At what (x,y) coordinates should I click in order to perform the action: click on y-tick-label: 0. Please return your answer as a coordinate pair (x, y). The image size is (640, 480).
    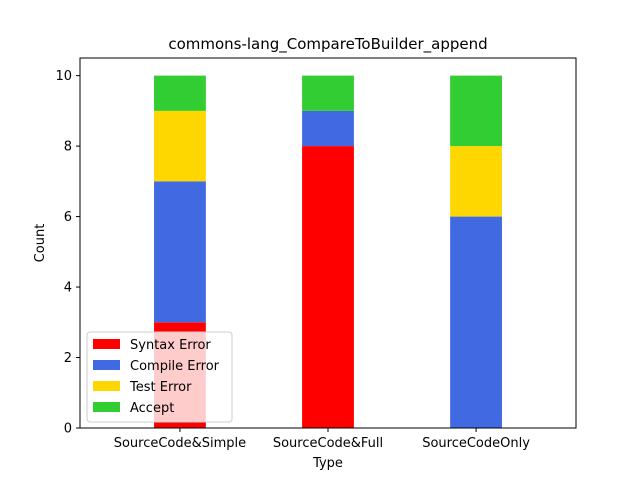
    Looking at the image, I should click on (68, 429).